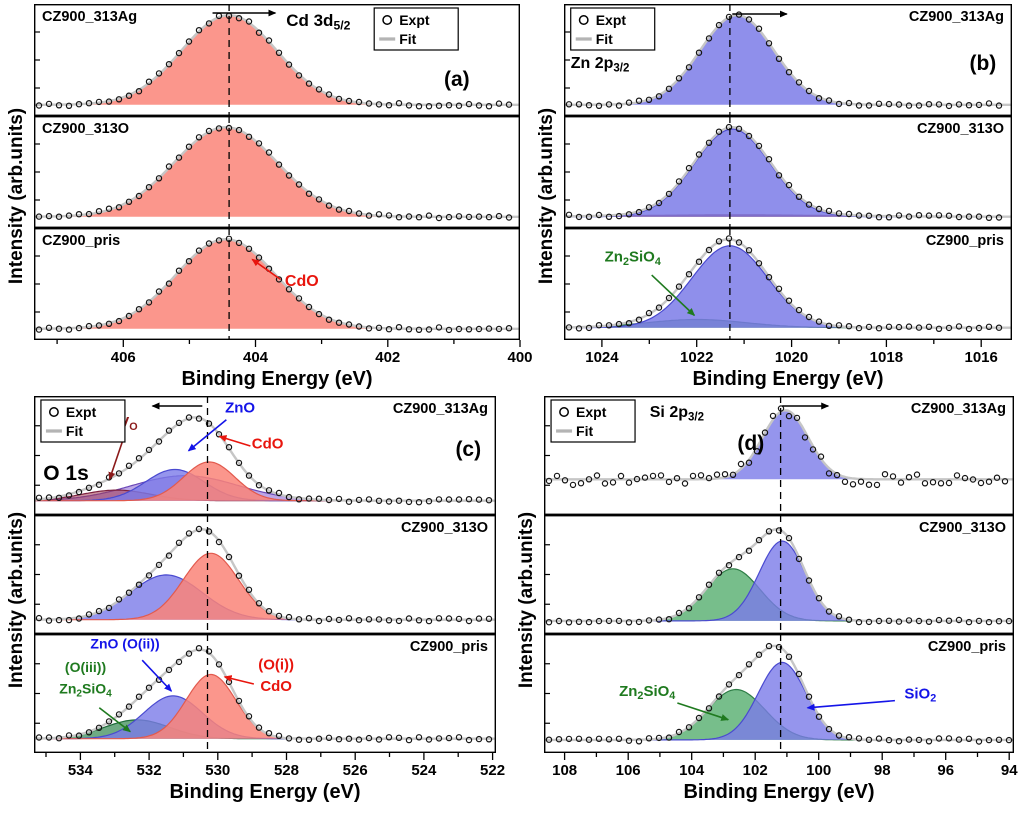 This screenshot has height=814, width=1024. Describe the element at coordinates (85, 667) in the screenshot. I see `annotation: (O(iii))` at that location.